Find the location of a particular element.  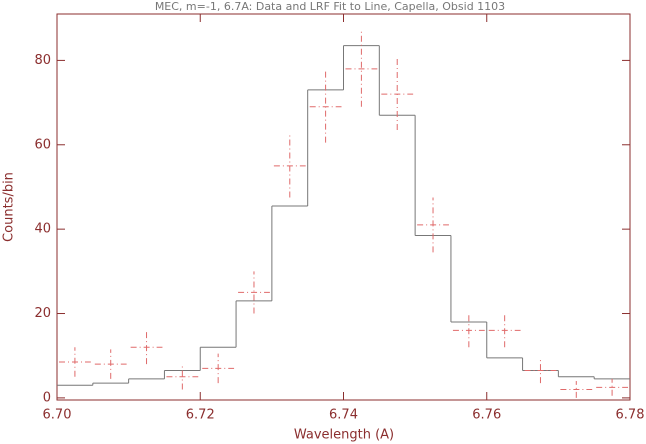

y-axis-label: Counts/bin is located at coordinates (9, 207).